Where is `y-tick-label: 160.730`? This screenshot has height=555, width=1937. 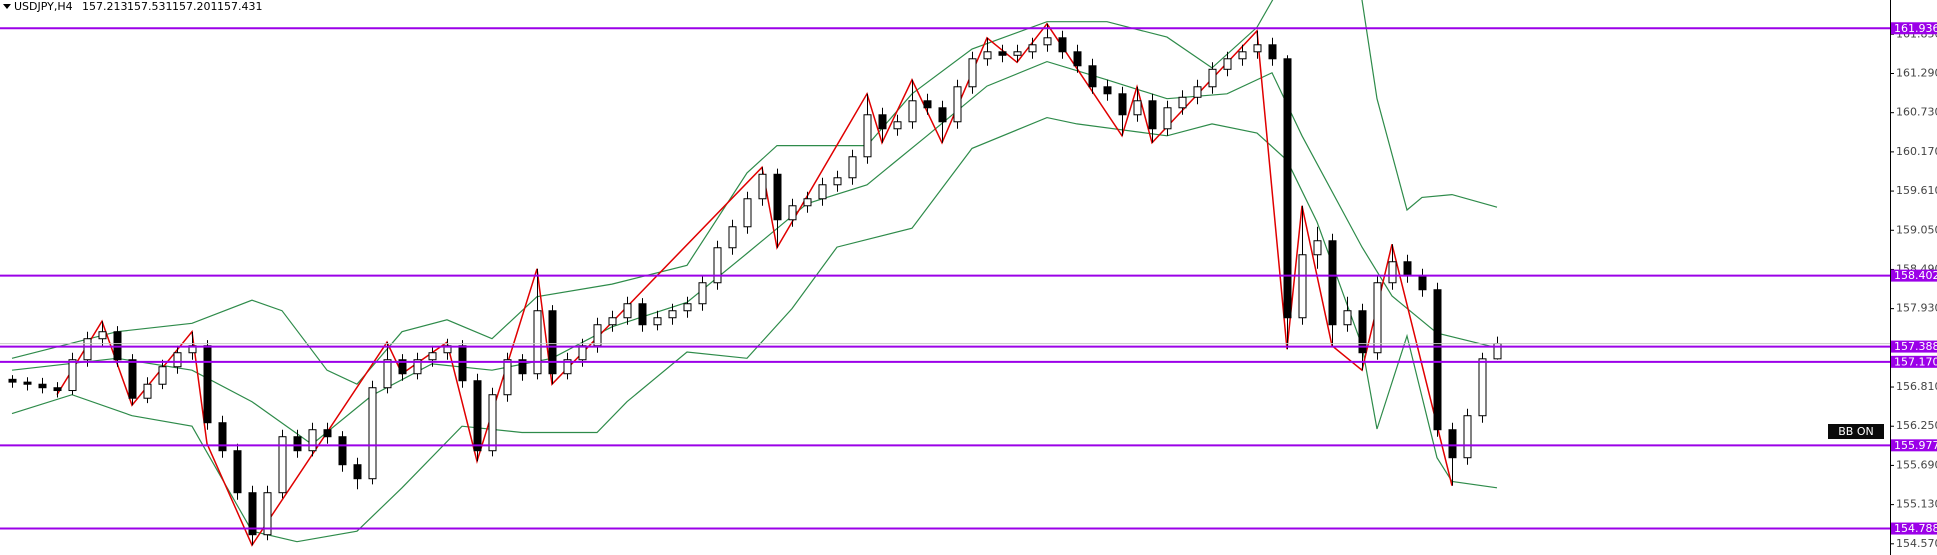 y-tick-label: 160.730 is located at coordinates (1916, 112).